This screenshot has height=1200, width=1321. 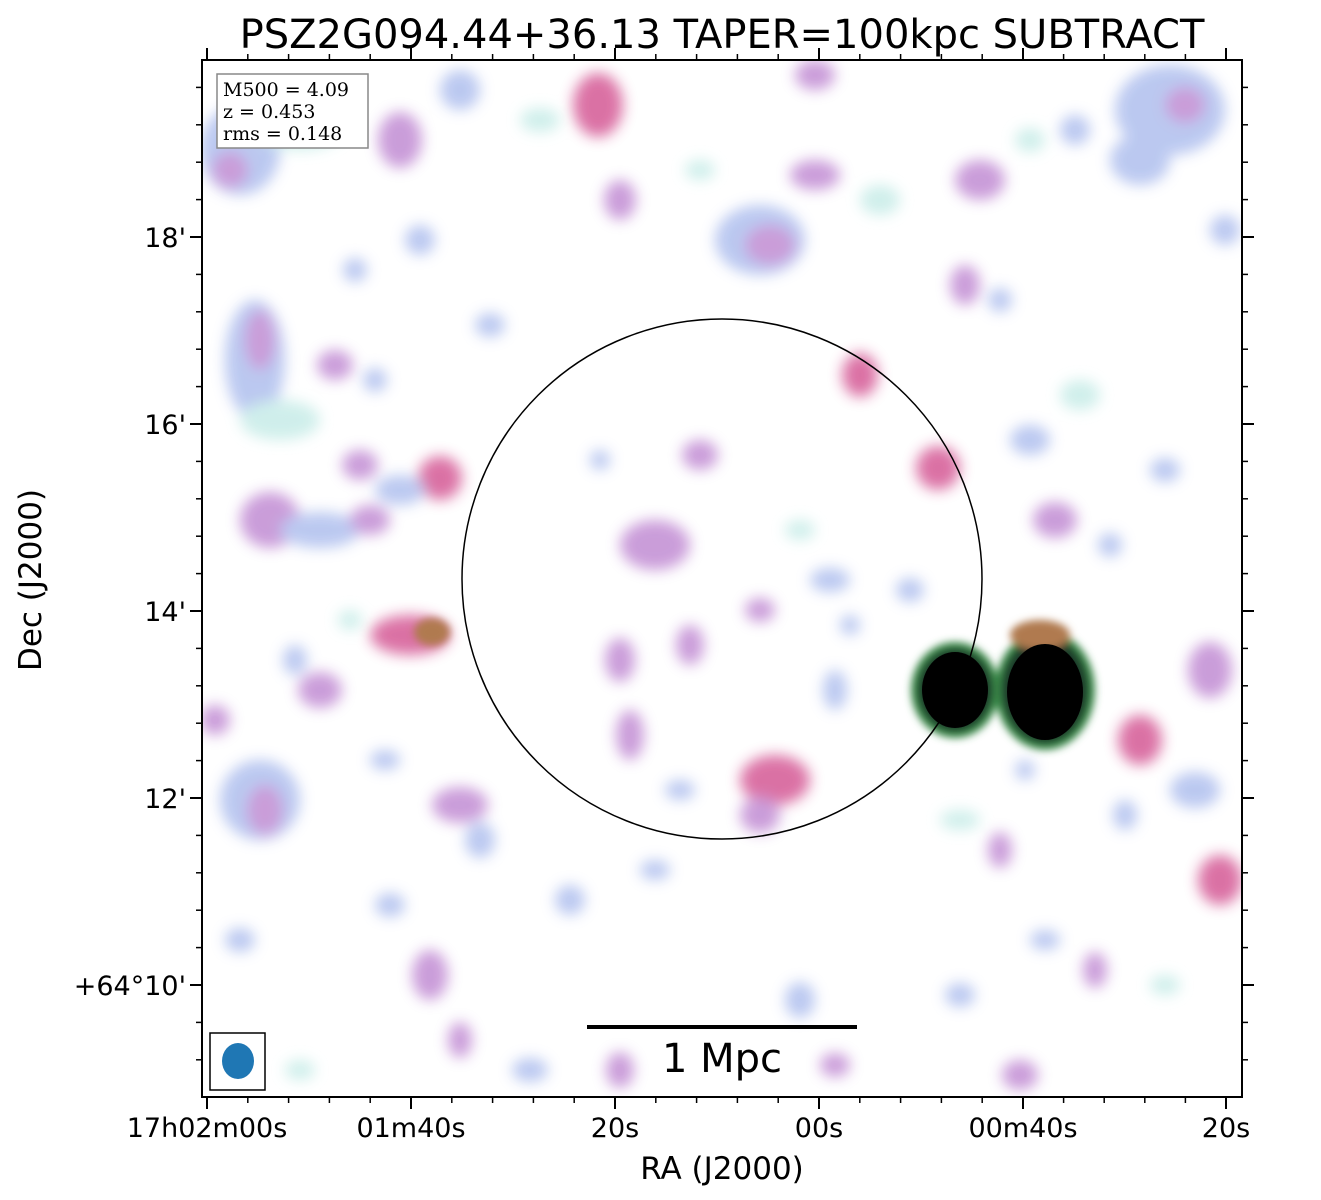 What do you see at coordinates (165, 612) in the screenshot?
I see `y-tick-label: 14'` at bounding box center [165, 612].